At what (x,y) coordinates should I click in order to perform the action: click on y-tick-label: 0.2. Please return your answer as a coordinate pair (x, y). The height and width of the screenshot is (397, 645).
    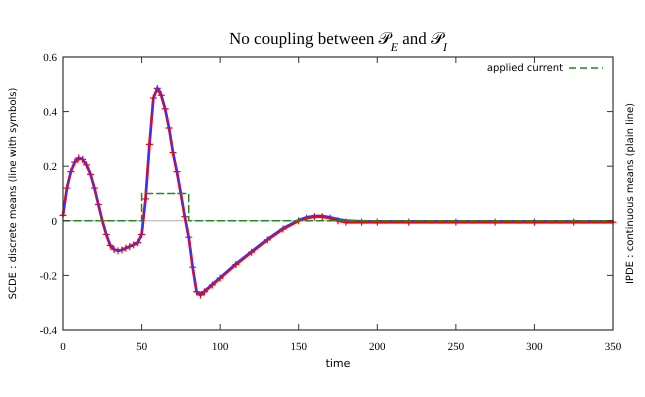
    Looking at the image, I should click on (50, 167).